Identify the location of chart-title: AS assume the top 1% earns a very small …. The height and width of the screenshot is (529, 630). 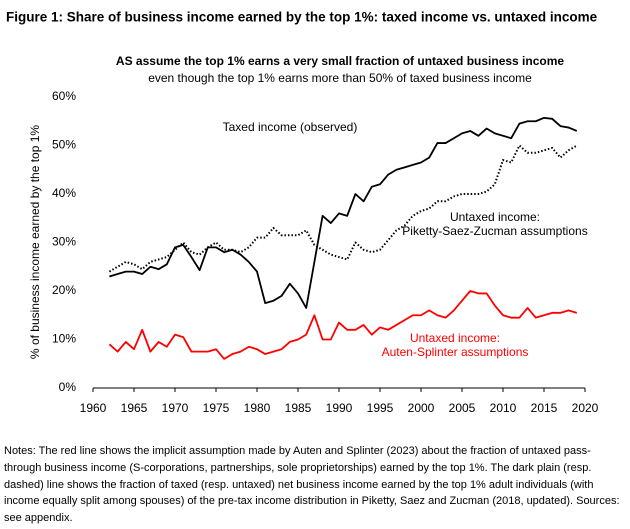
(340, 61).